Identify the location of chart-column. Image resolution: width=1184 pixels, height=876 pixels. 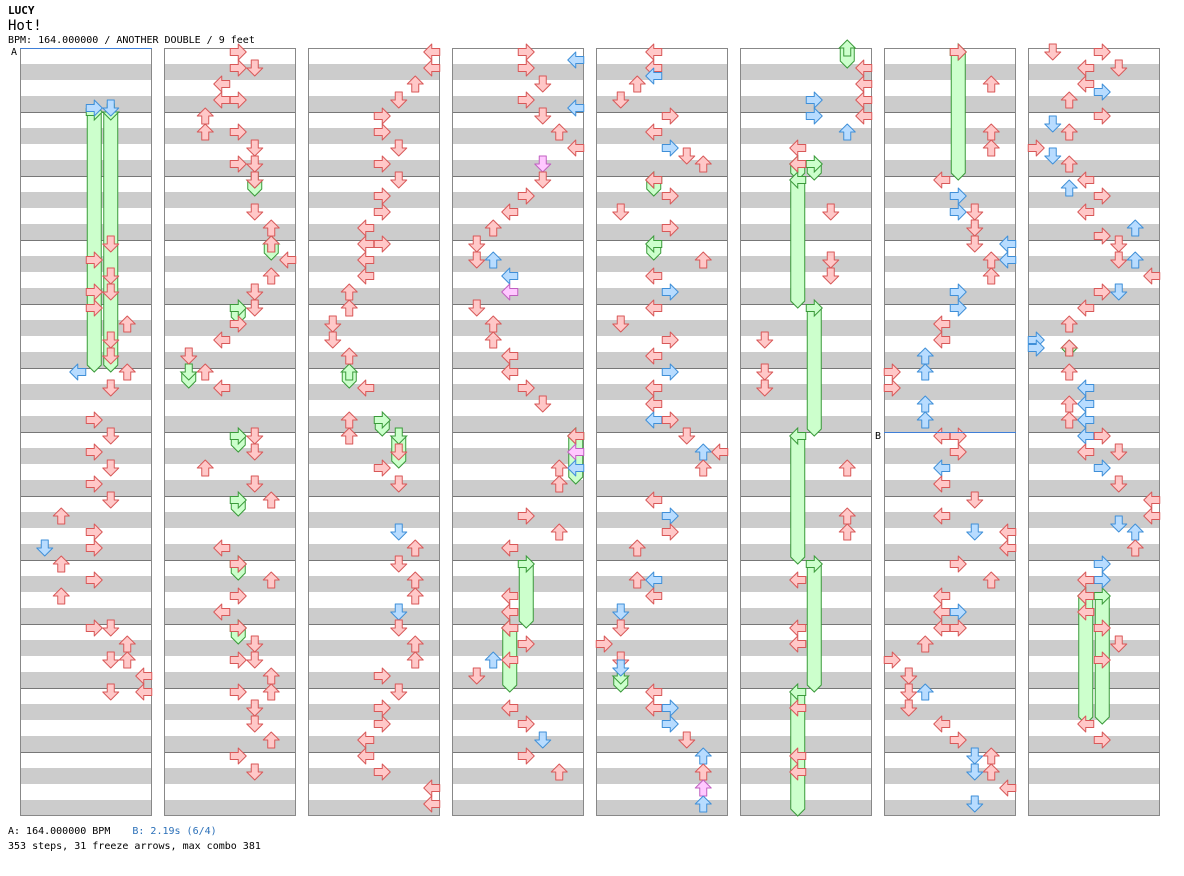
(950, 429).